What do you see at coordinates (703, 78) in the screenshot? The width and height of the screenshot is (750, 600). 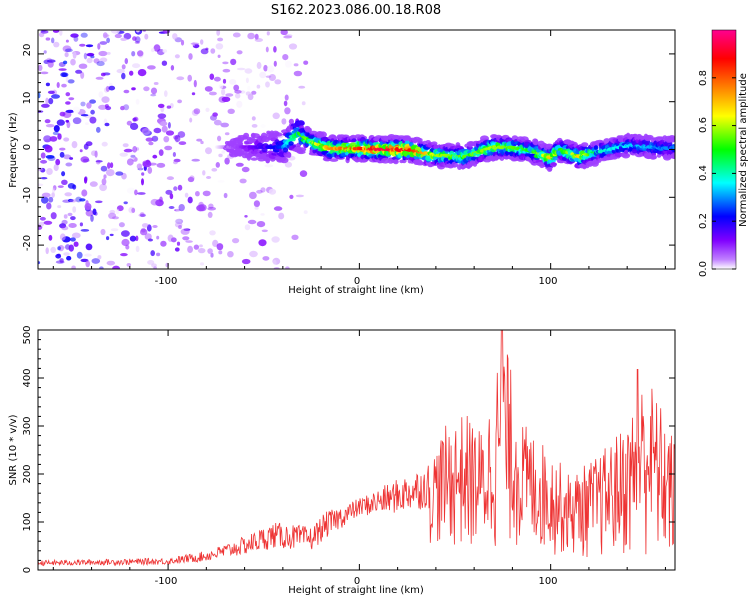 I see `colorbar-tick-label-4: 0.8` at bounding box center [703, 78].